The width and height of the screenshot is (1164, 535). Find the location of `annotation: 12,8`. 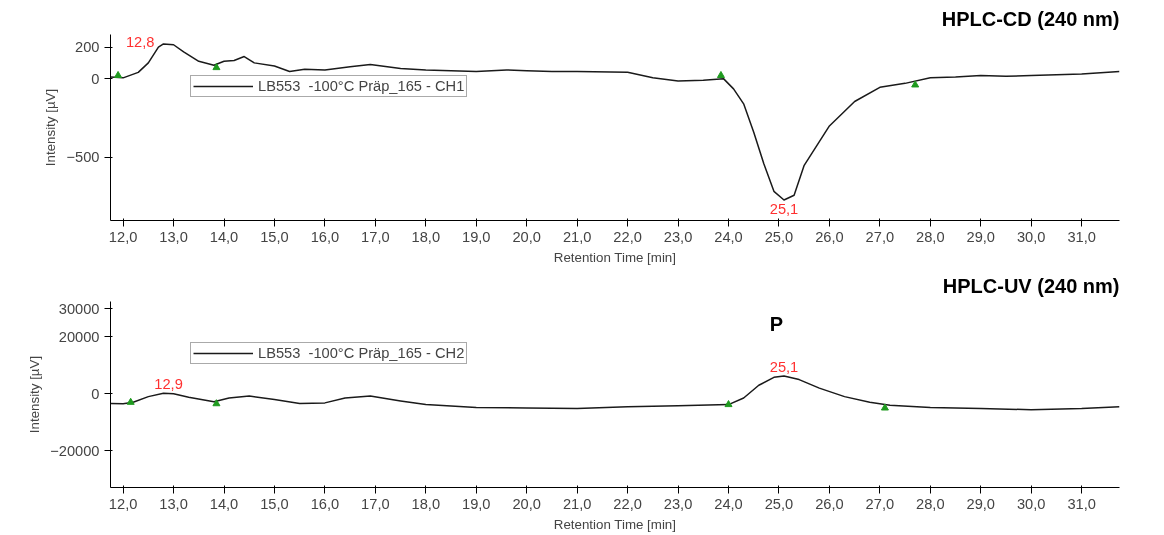

annotation: 12,8 is located at coordinates (140, 41).